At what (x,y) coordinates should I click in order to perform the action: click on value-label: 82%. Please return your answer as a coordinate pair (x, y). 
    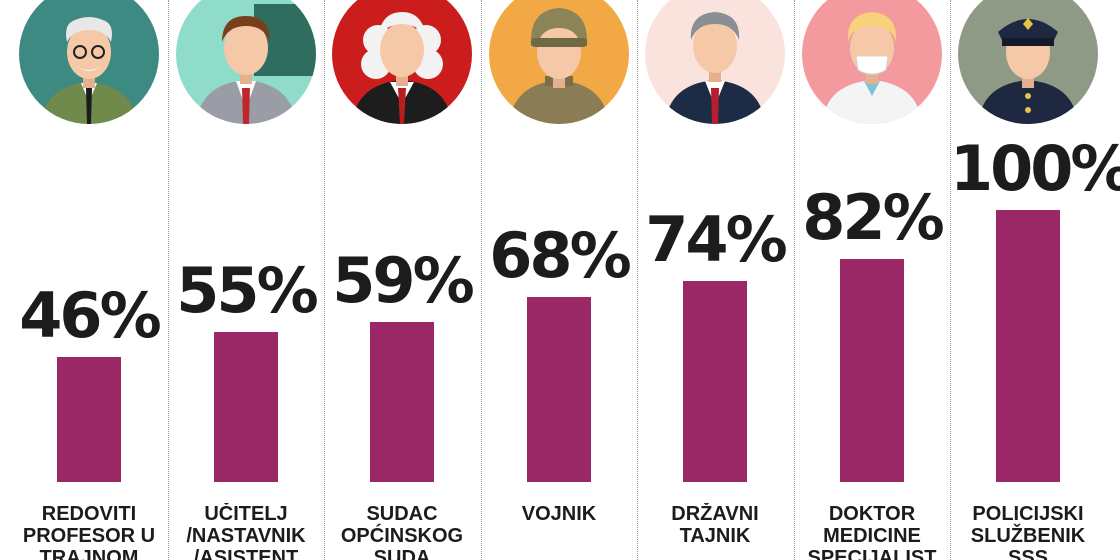
    Looking at the image, I should click on (873, 217).